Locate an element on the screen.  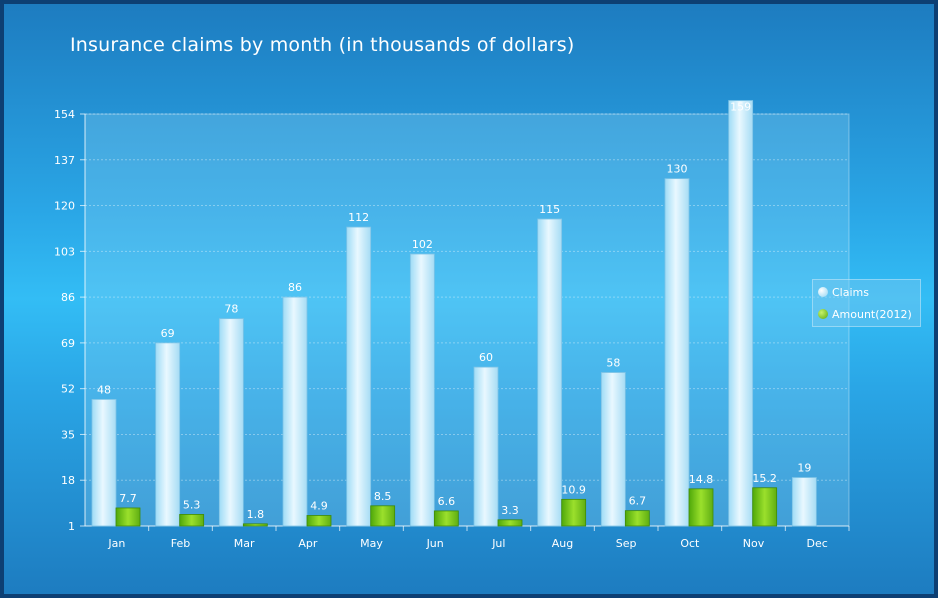
data-label-claims: 102 is located at coordinates (422, 244).